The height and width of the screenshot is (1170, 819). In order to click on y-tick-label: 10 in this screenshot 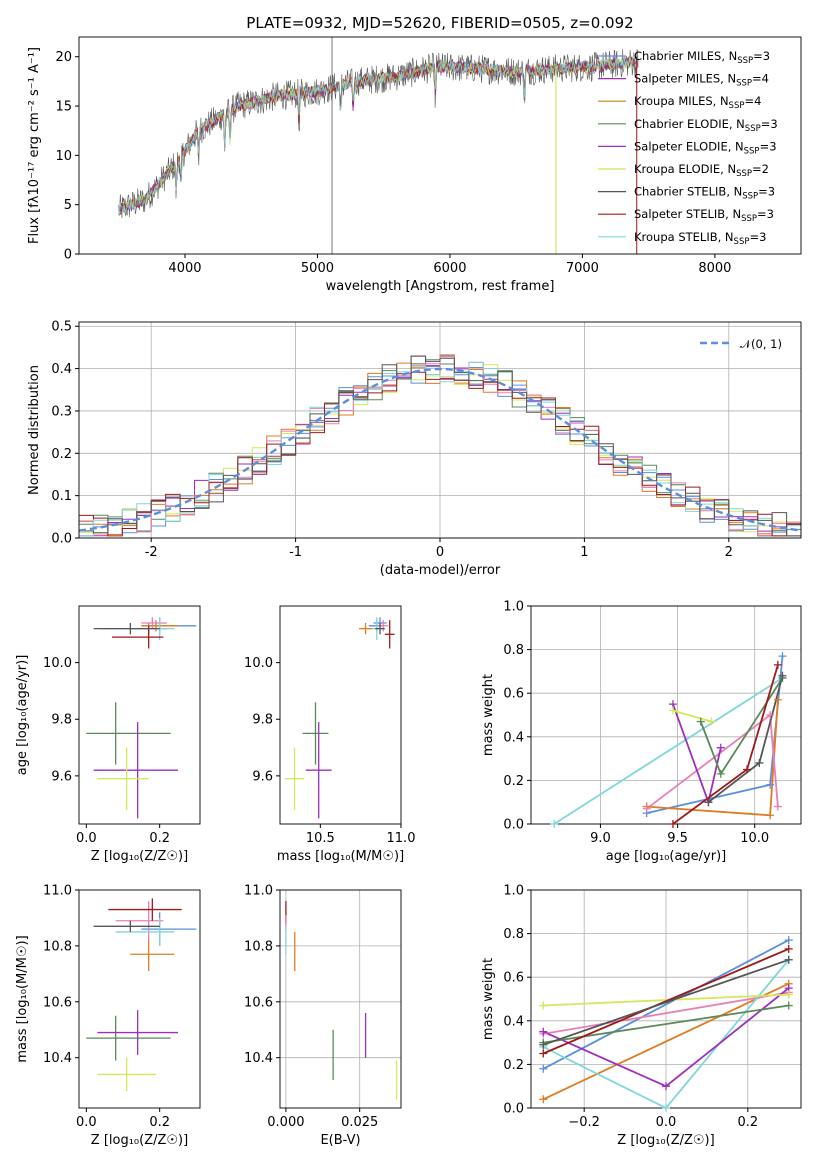, I will do `click(63, 156)`.